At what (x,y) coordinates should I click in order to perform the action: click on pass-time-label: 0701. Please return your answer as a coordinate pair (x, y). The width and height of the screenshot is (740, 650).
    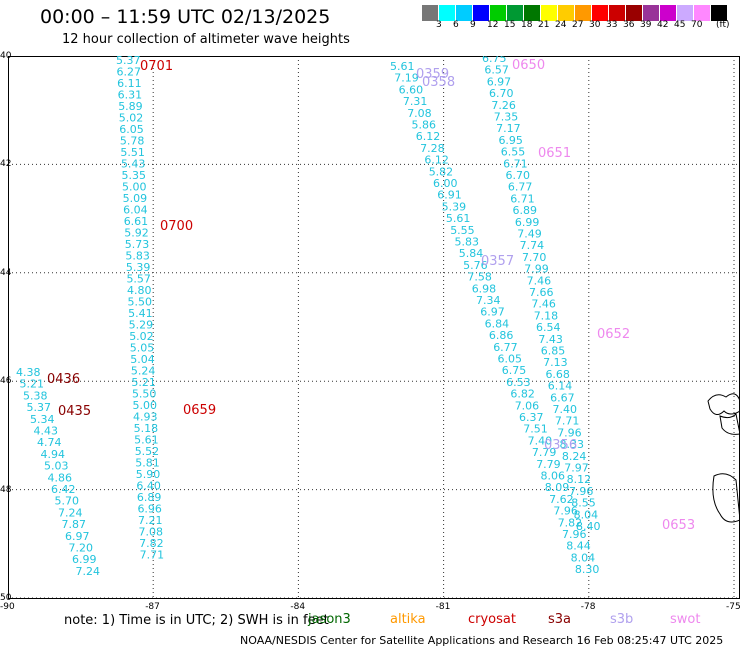
    Looking at the image, I should click on (156, 66).